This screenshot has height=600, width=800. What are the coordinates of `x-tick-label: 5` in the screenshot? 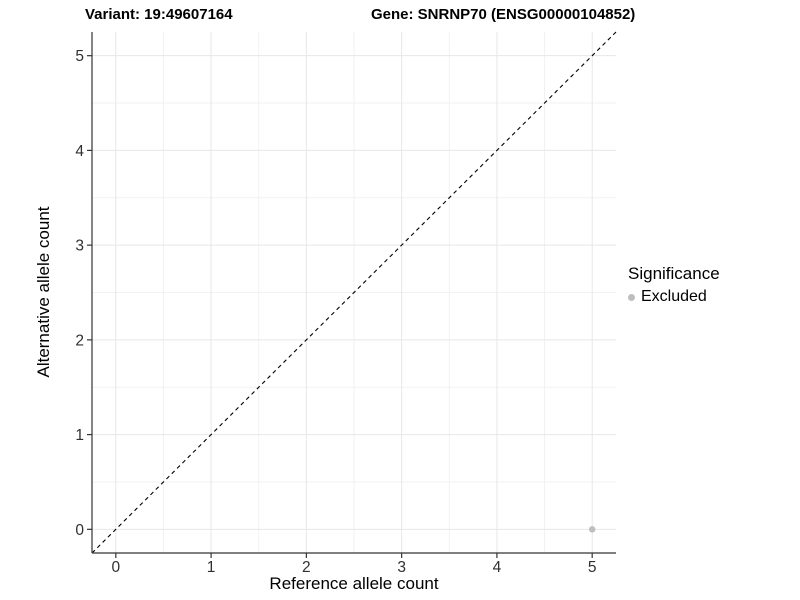 It's located at (592, 567).